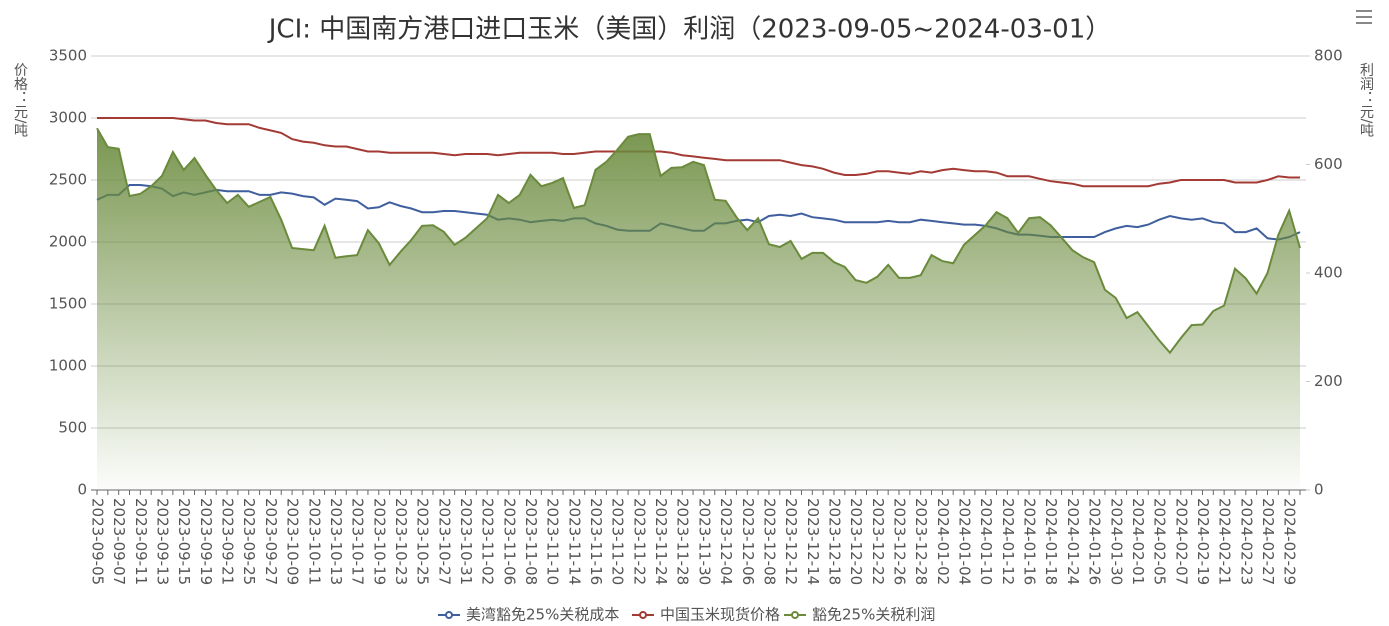 This screenshot has height=626, width=1389. What do you see at coordinates (873, 615) in the screenshot?
I see `legend-label: 豁免25%关税利润` at bounding box center [873, 615].